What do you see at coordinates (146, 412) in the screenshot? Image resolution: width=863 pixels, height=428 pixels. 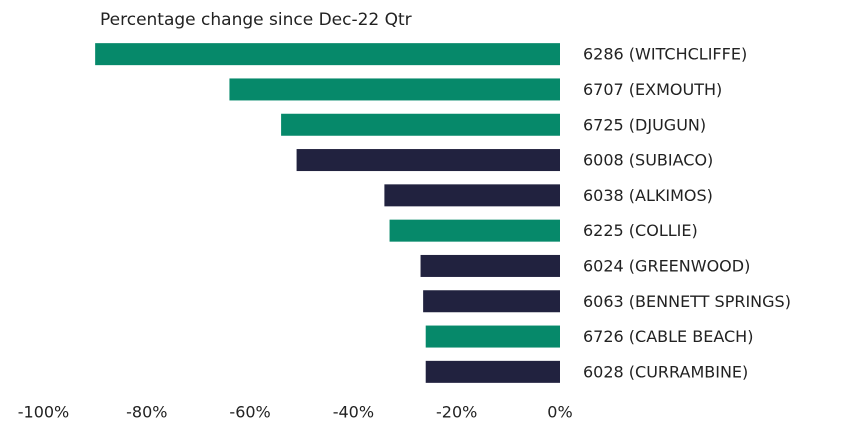 I see `x-tick-label: -80%` at bounding box center [146, 412].